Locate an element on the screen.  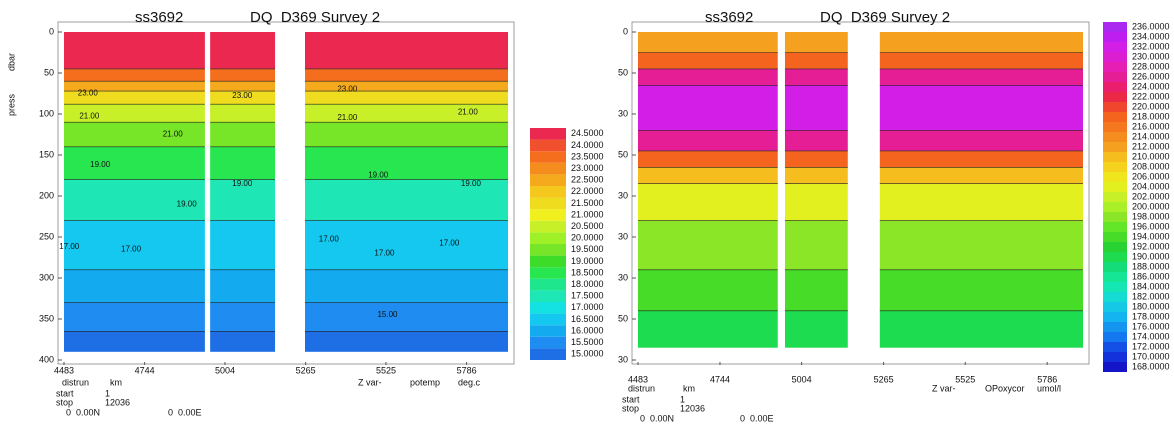
stop-label: stop is located at coordinates (630, 408).